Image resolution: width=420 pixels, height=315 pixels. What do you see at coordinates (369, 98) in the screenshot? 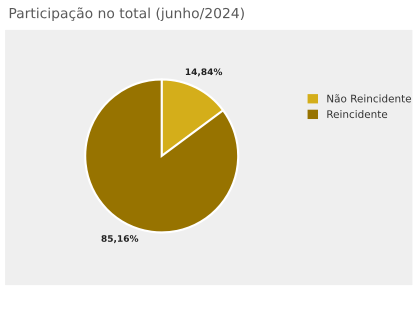
I see `legend-label: Não Reincidente` at bounding box center [369, 98].